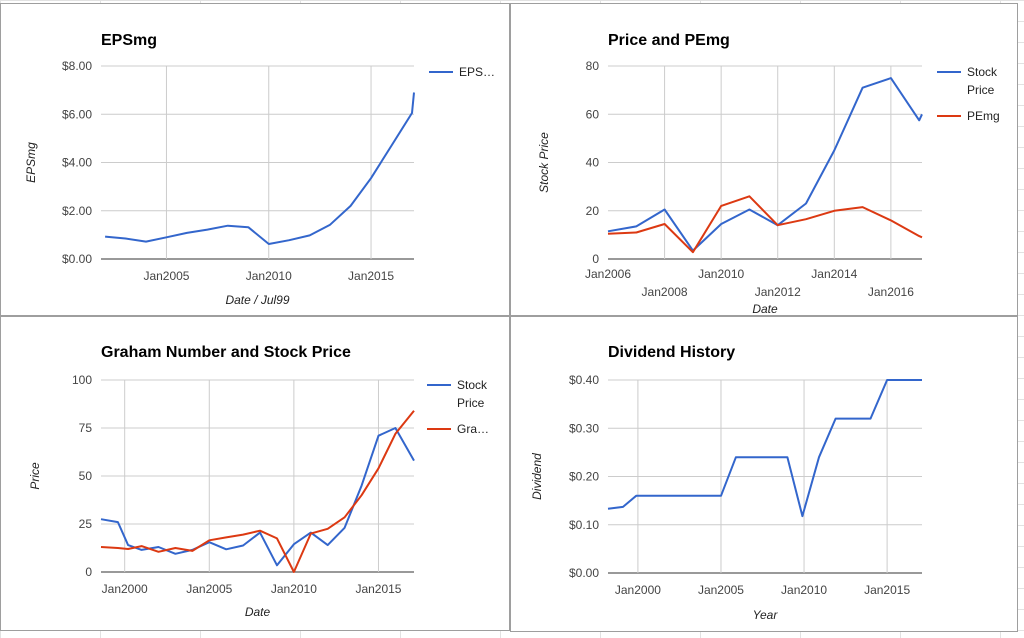  I want to click on y-tick-label: 20, so click(593, 211).